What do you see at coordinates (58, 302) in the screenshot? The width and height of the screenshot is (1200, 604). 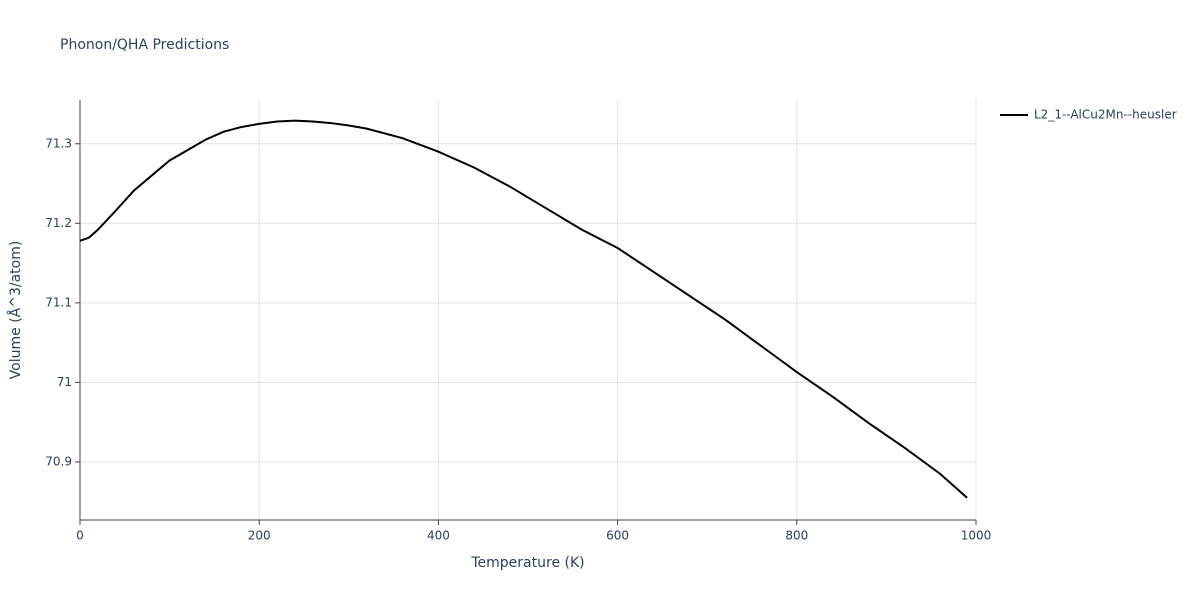 I see `y-tick-label: 71.1` at bounding box center [58, 302].